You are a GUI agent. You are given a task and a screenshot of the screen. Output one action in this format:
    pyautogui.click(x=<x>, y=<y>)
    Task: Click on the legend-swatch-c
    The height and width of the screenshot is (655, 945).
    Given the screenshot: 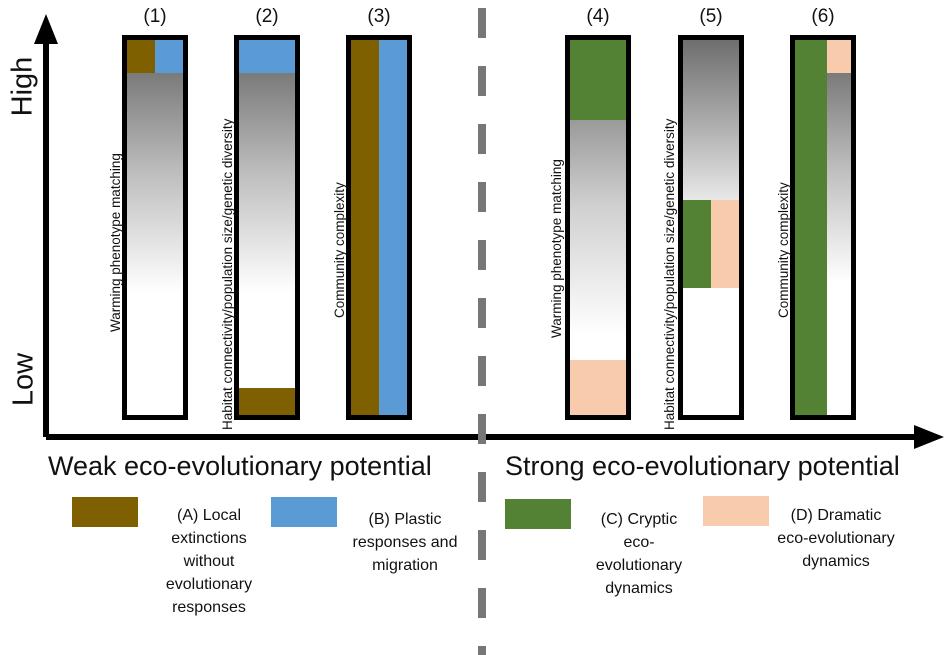 What is the action you would take?
    pyautogui.click(x=538, y=514)
    